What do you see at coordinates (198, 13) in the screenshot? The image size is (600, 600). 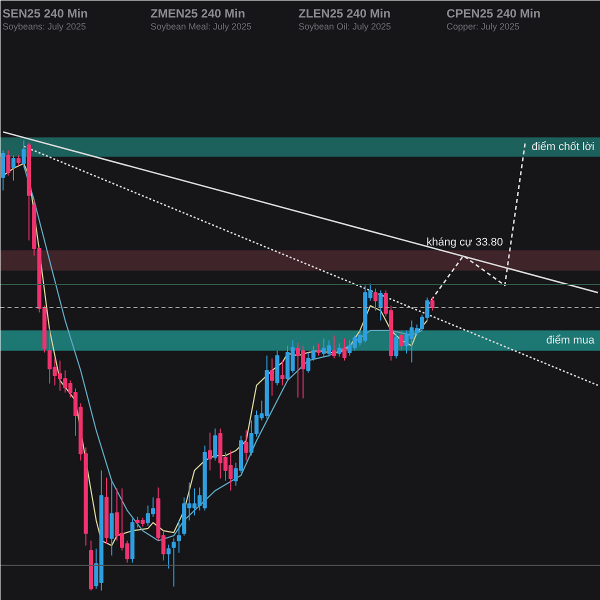 I see `text: ZMEN25 240 Min` at bounding box center [198, 13].